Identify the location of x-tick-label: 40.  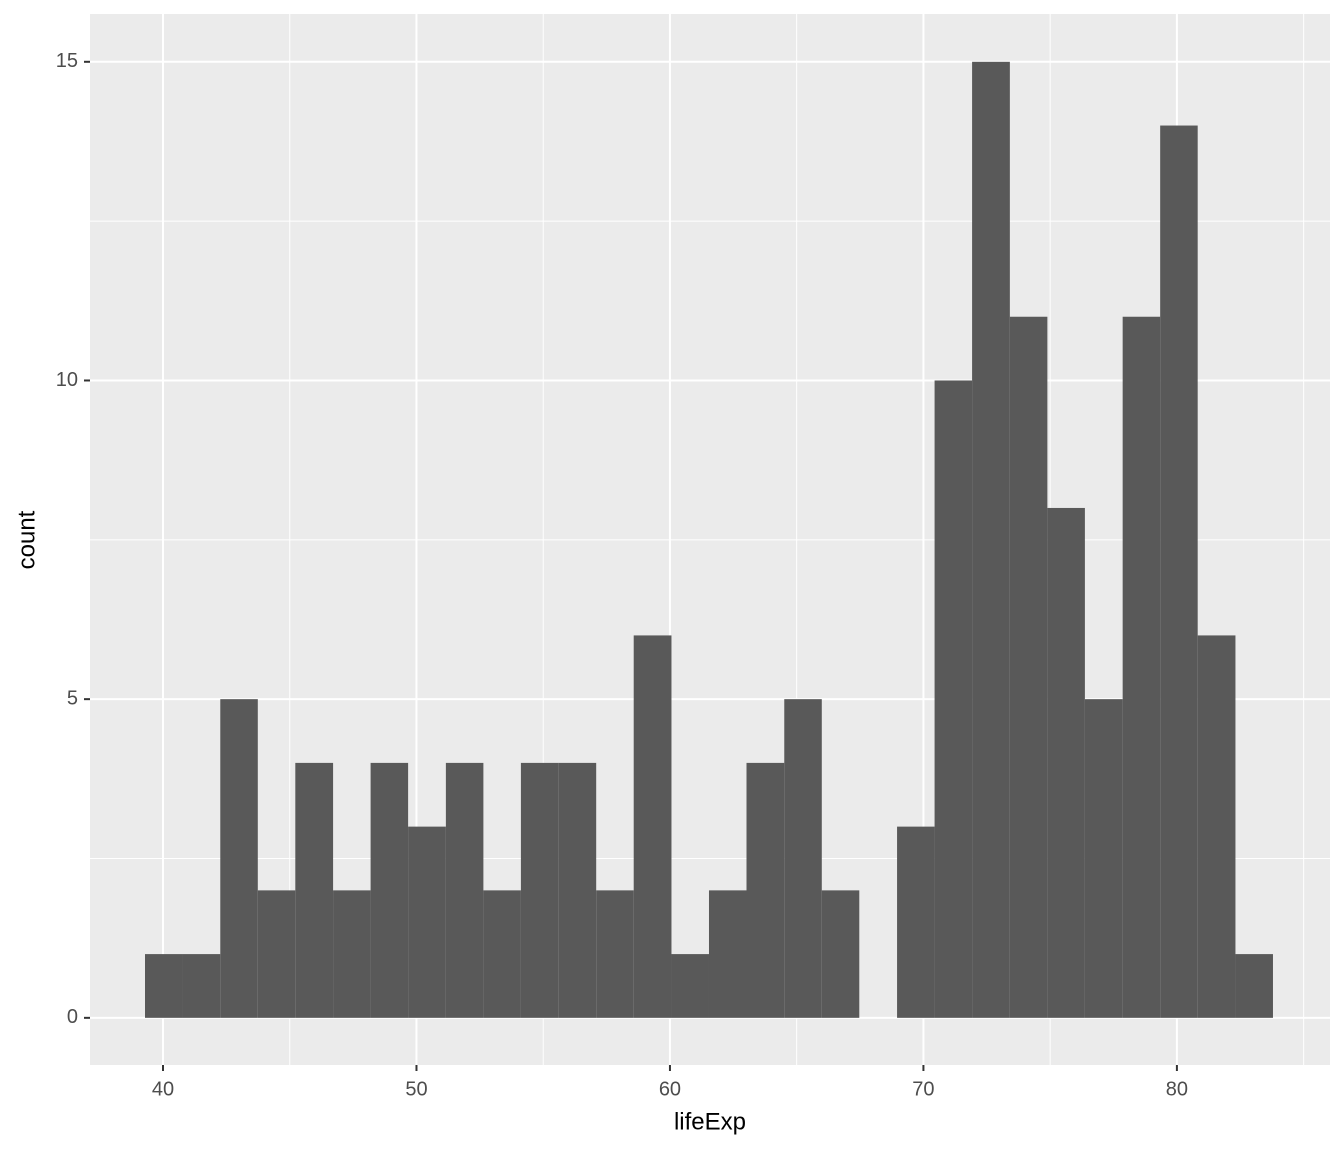
(163, 1089).